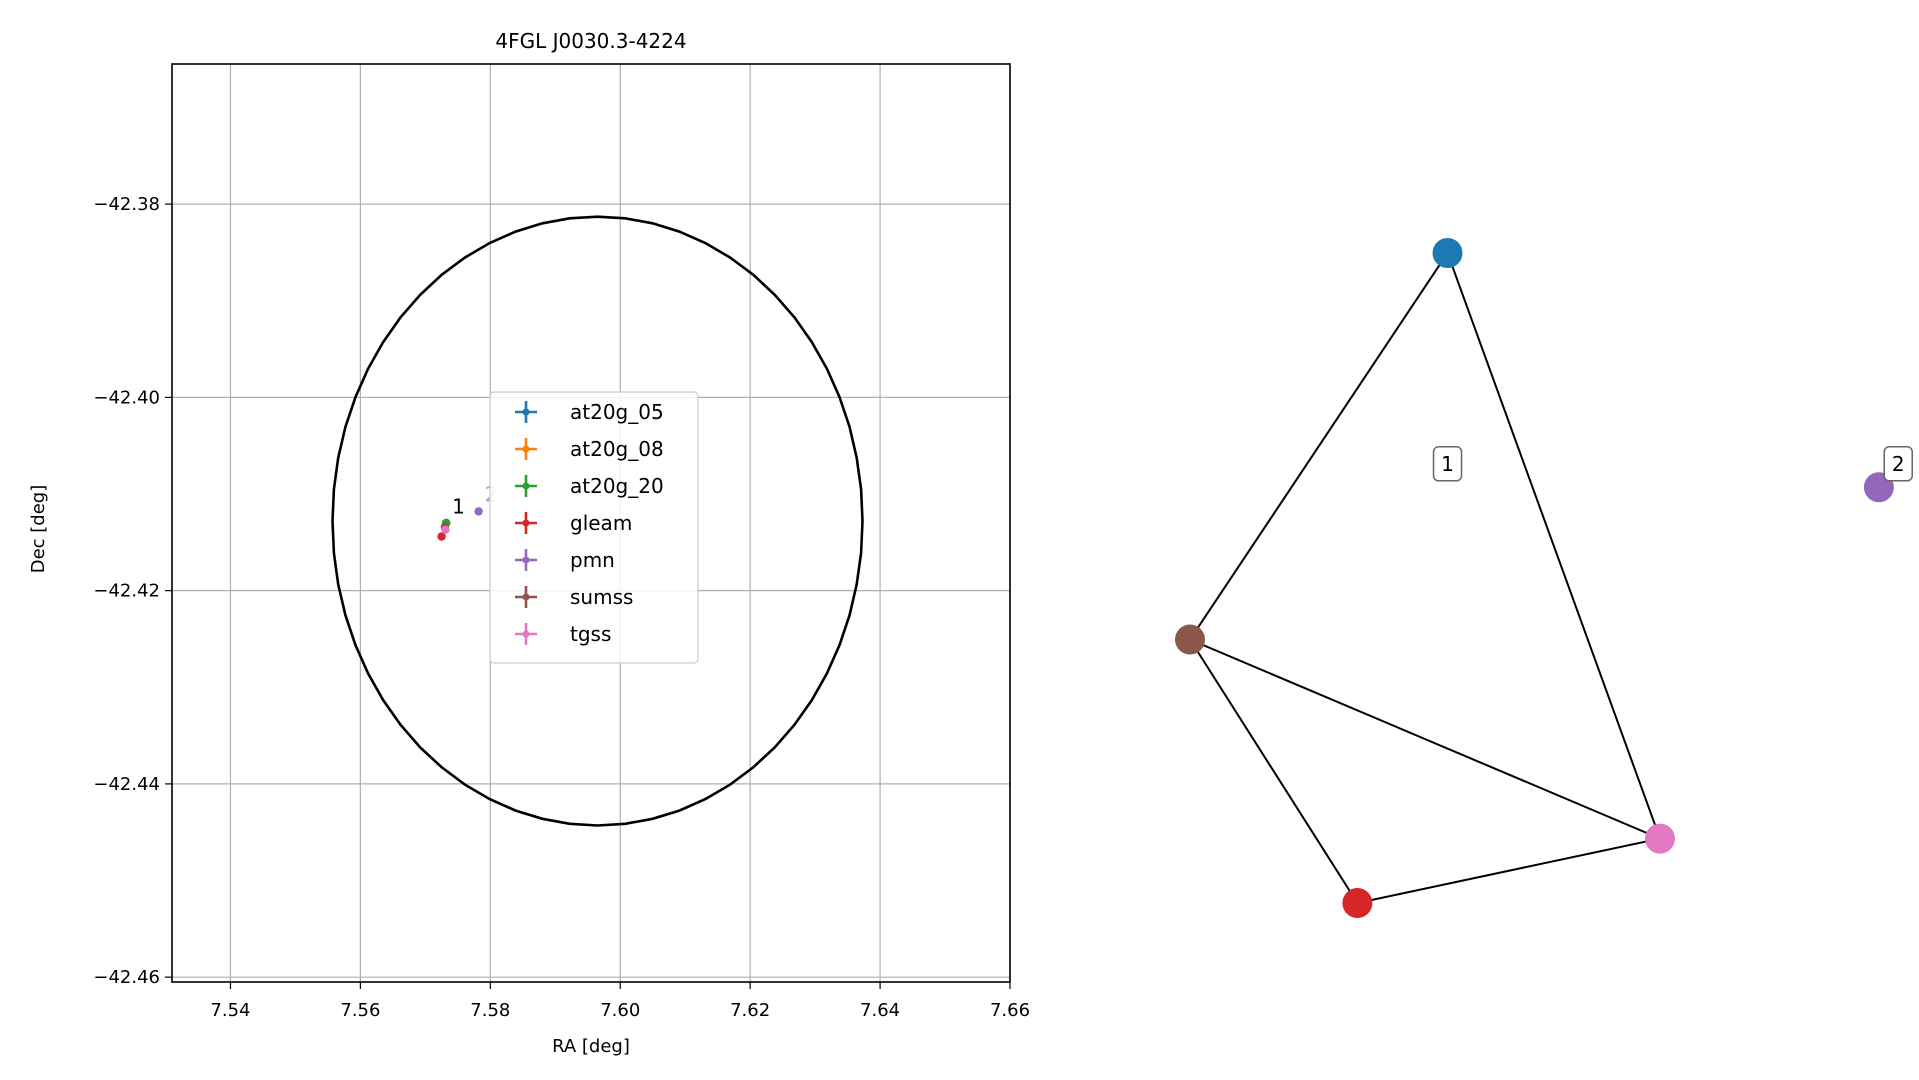  Describe the element at coordinates (750, 1010) in the screenshot. I see `x-tick-label: 7.62` at that location.